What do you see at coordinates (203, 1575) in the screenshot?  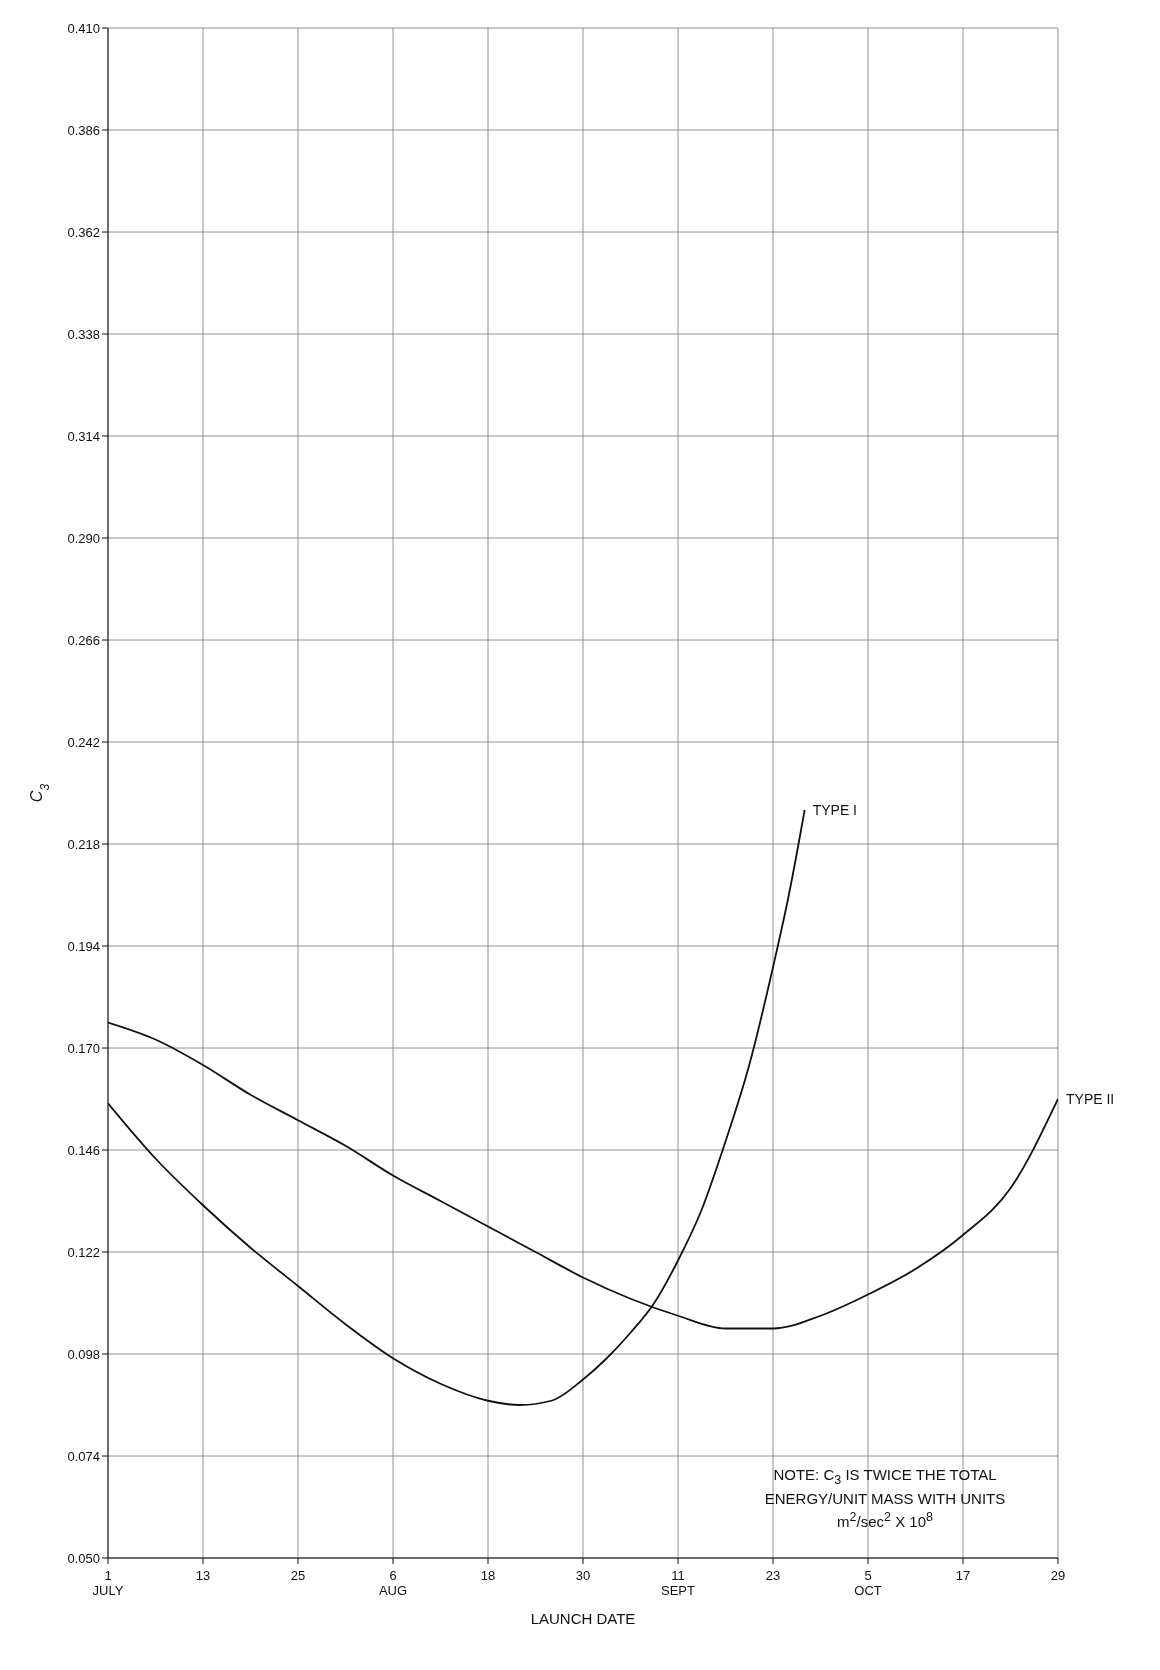 I see `x-tick-label: 13` at bounding box center [203, 1575].